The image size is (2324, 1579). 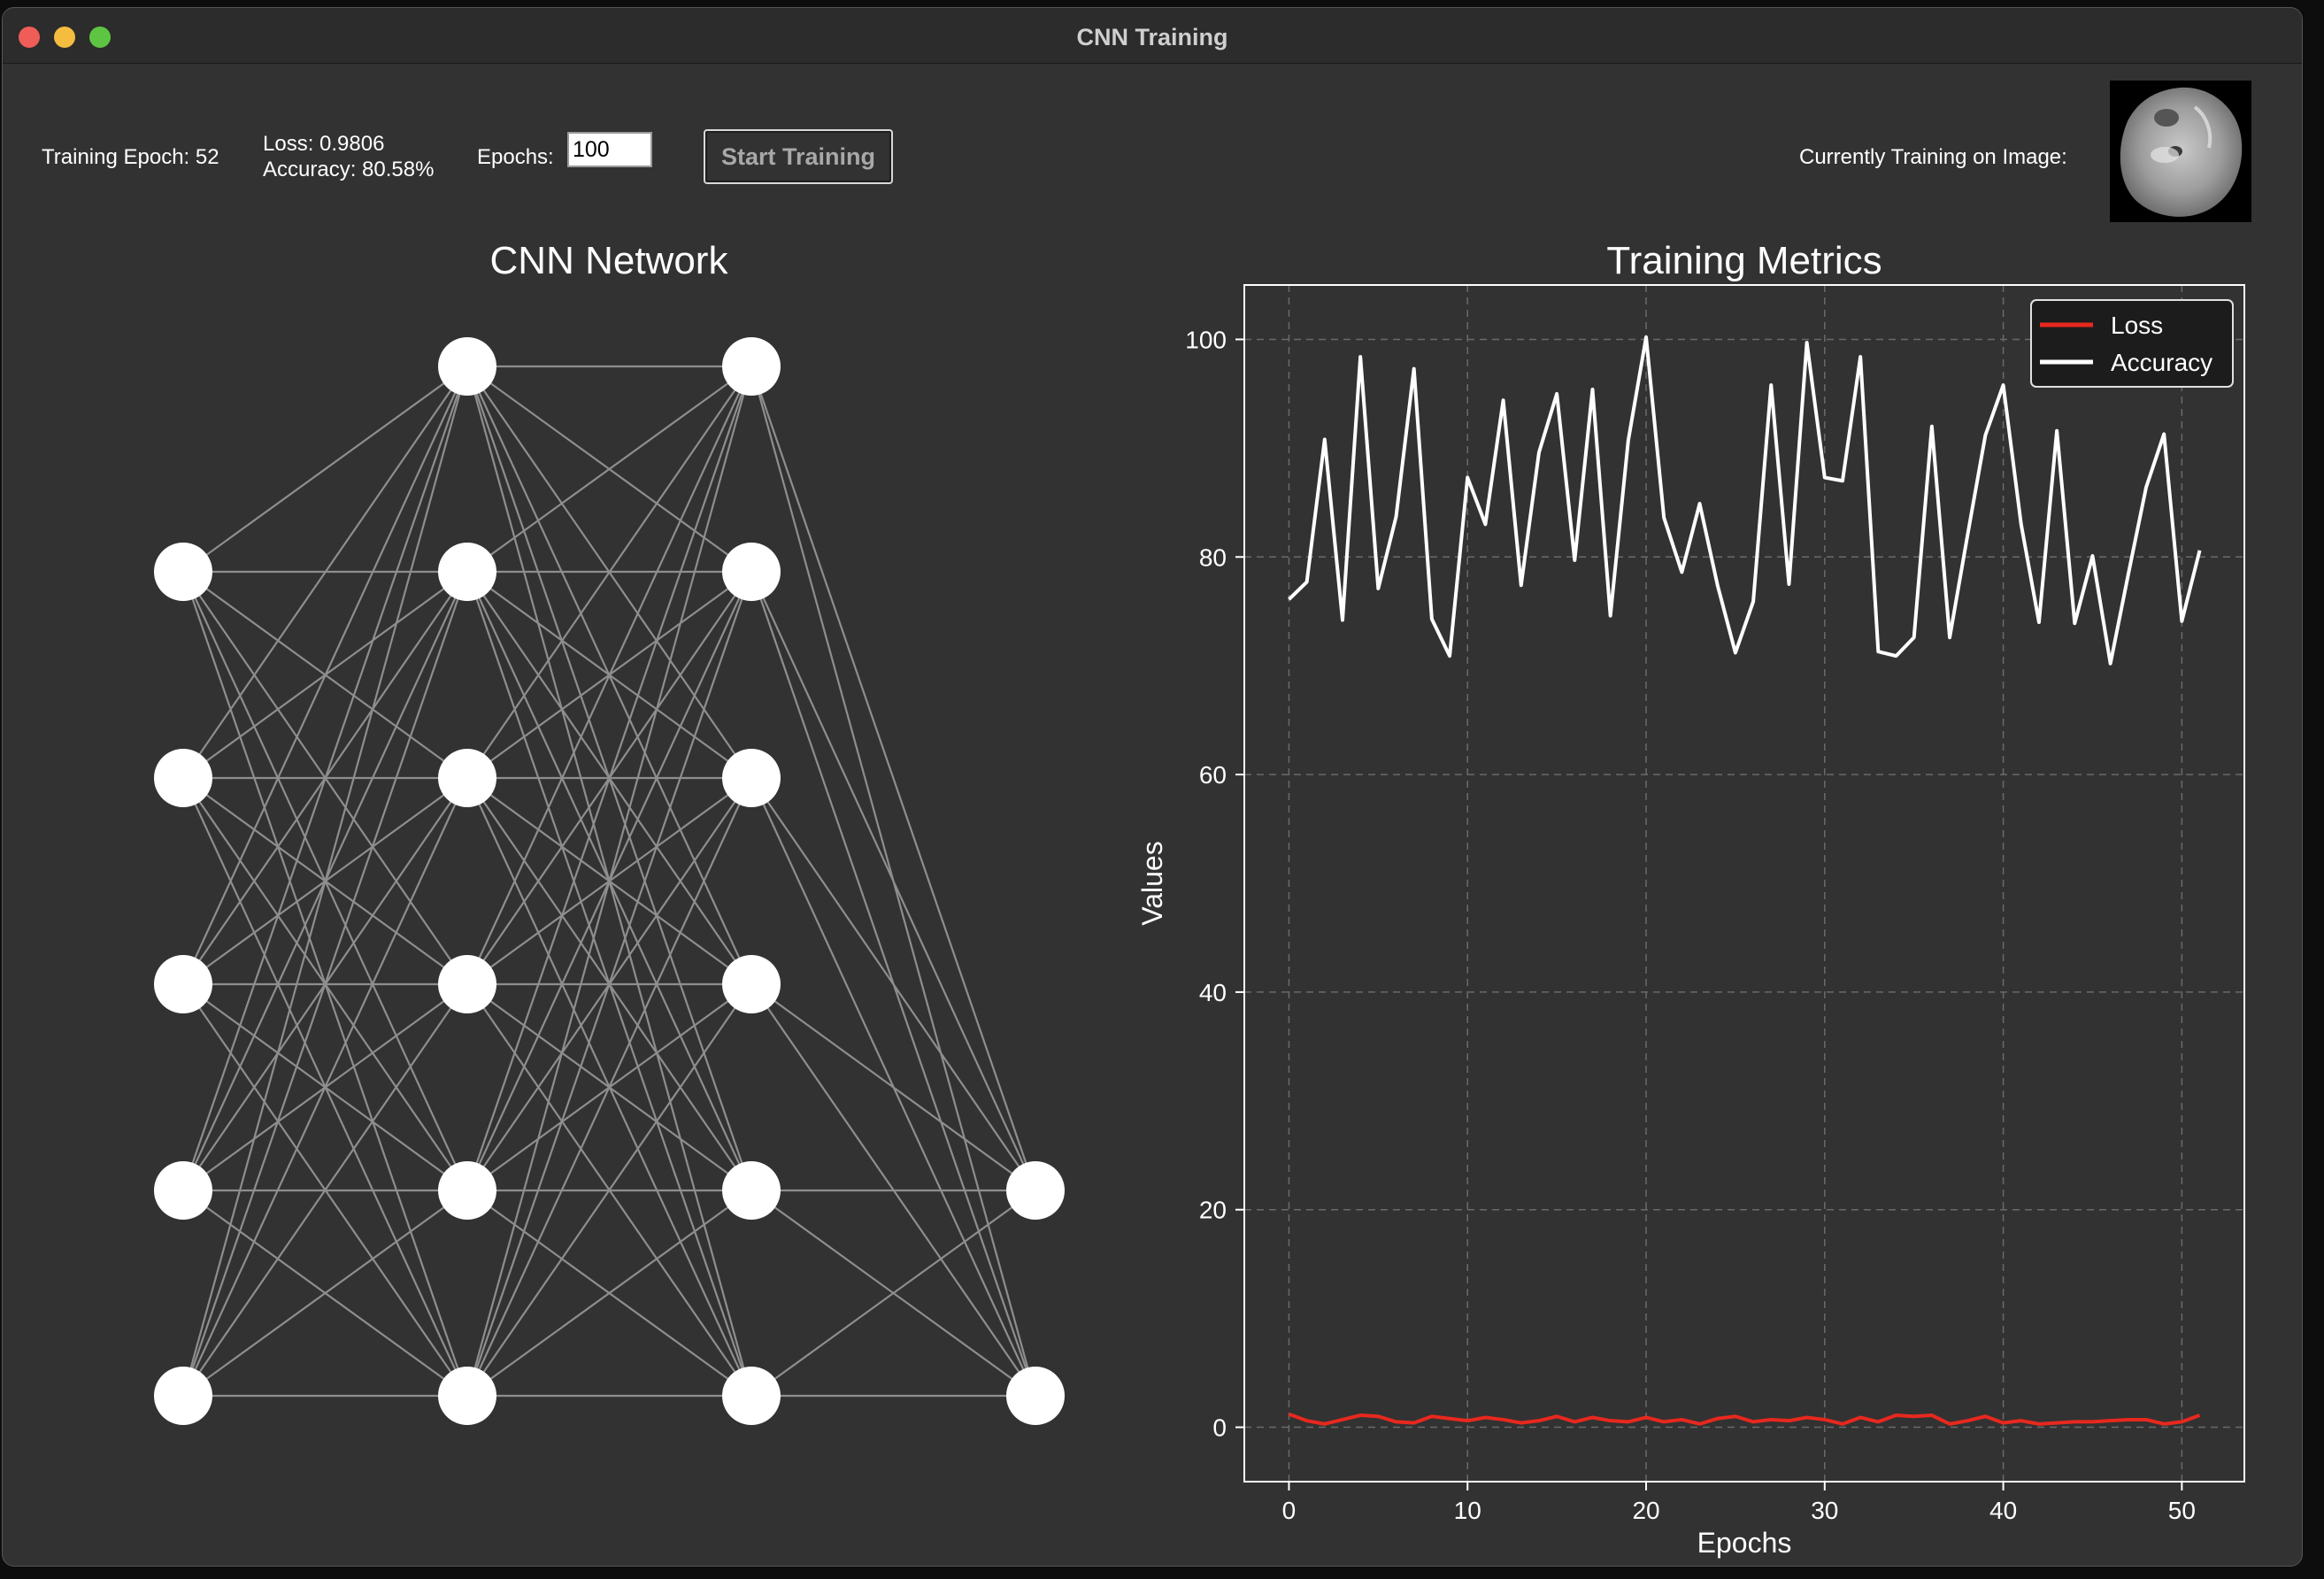 What do you see at coordinates (798, 156) in the screenshot?
I see `start-training-button: Start Training` at bounding box center [798, 156].